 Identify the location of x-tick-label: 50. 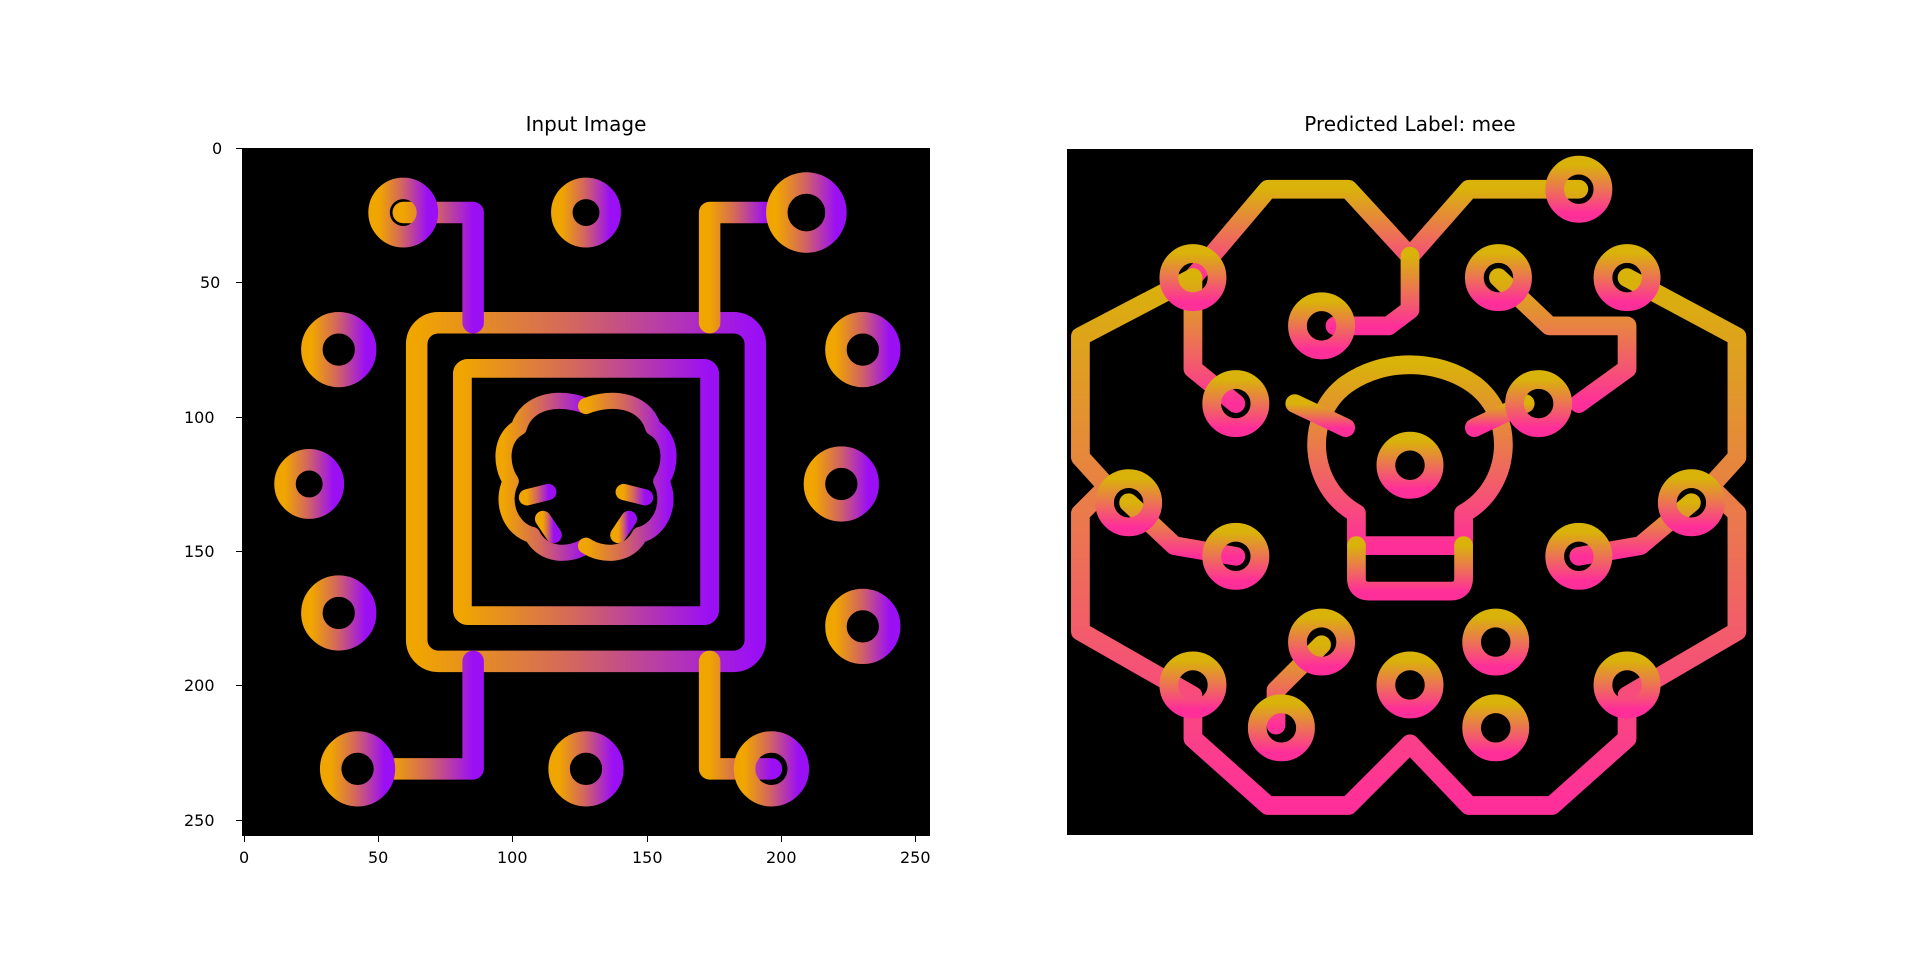
(378, 857).